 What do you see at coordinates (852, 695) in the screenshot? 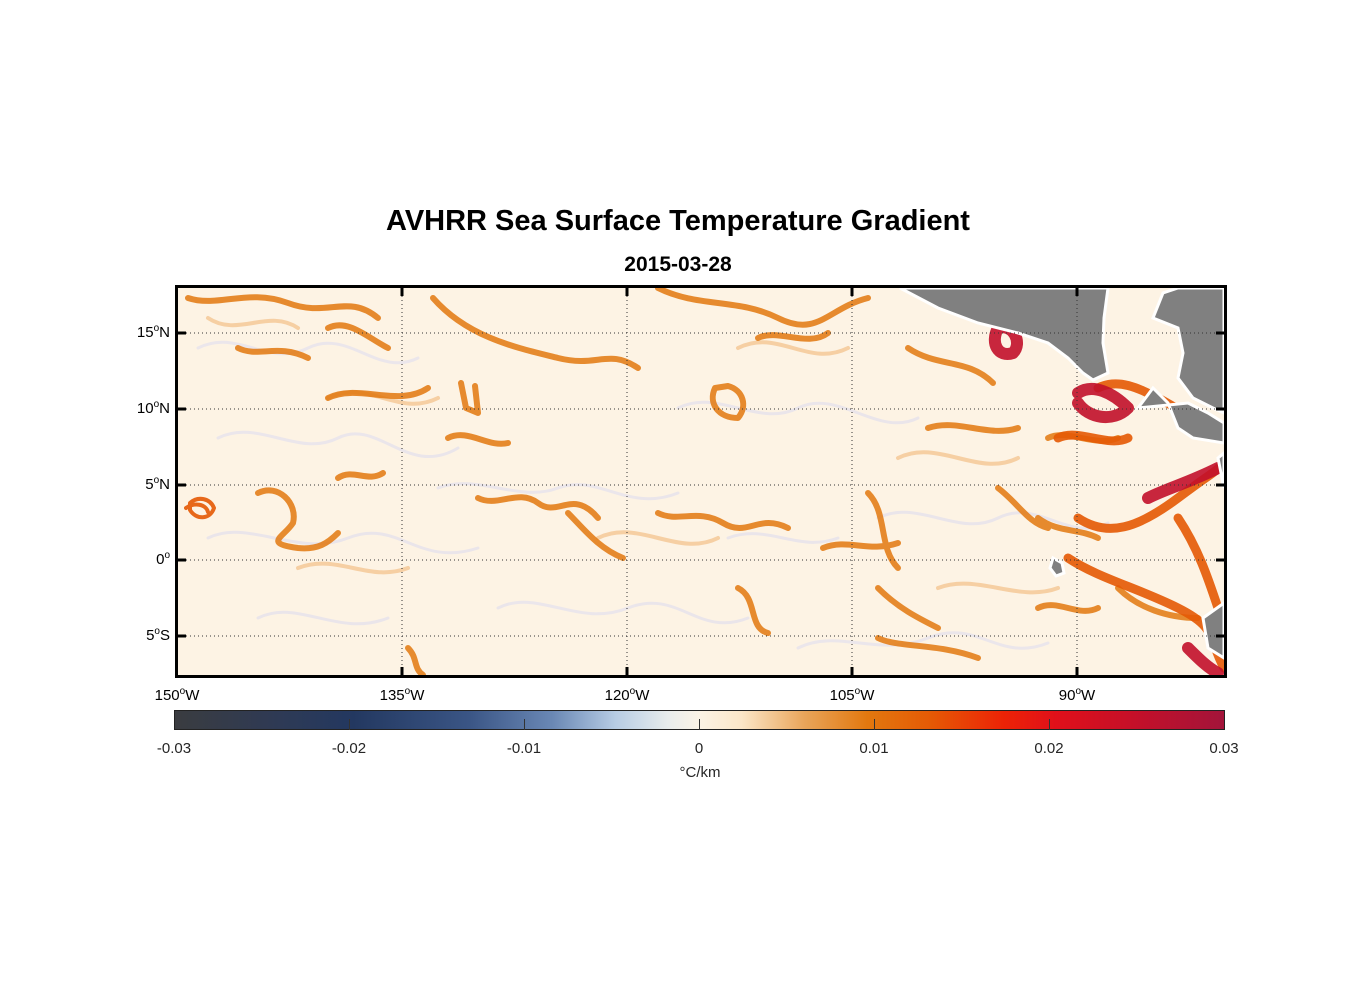
I see `lon-label-105w: 105oW` at bounding box center [852, 695].